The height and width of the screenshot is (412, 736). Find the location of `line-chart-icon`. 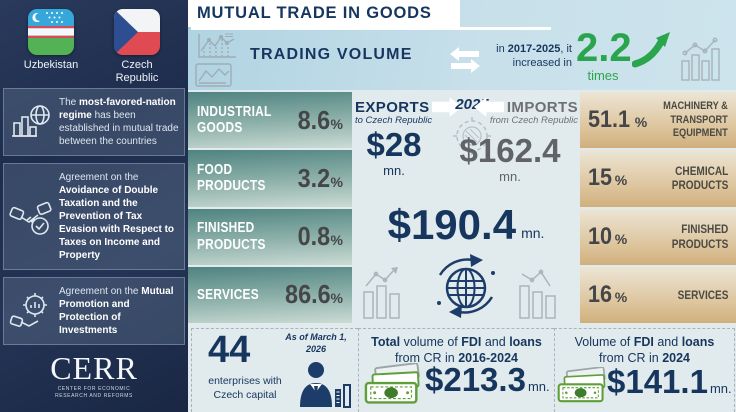

line-chart-icon is located at coordinates (217, 45).